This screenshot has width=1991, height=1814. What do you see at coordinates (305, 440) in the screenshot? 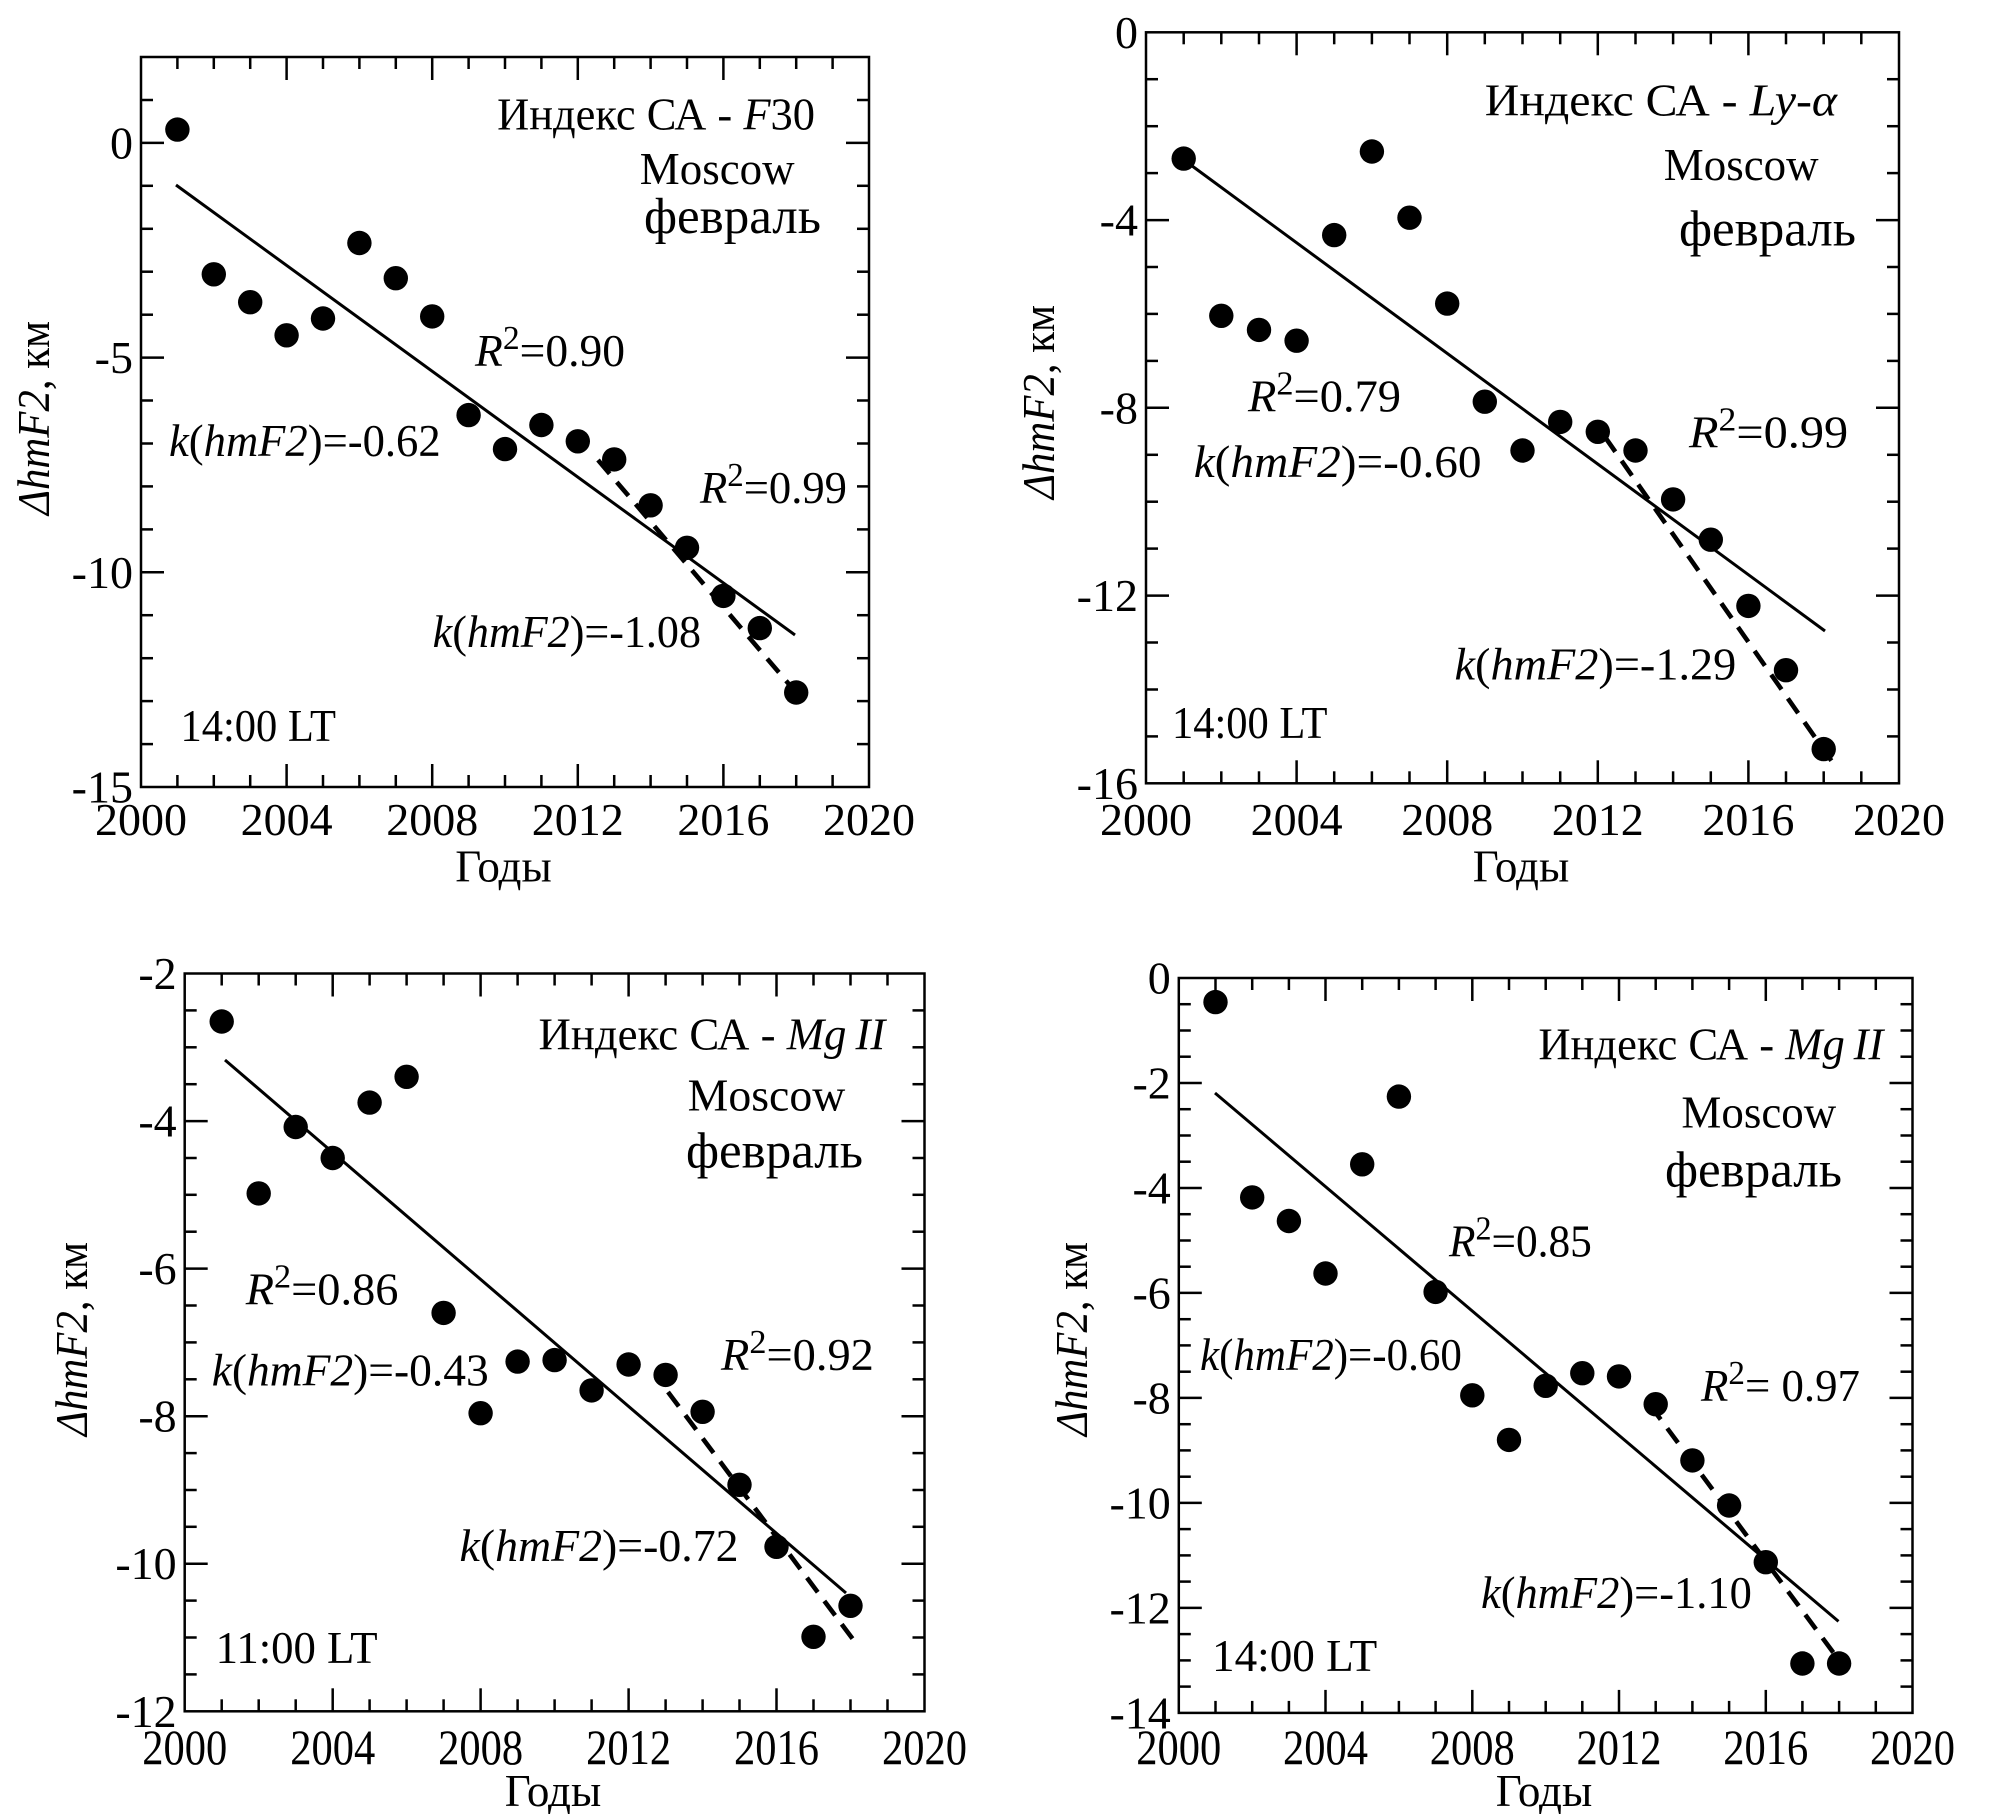
I see `svg-text: k(hmF2)=-0.62` at bounding box center [305, 440].